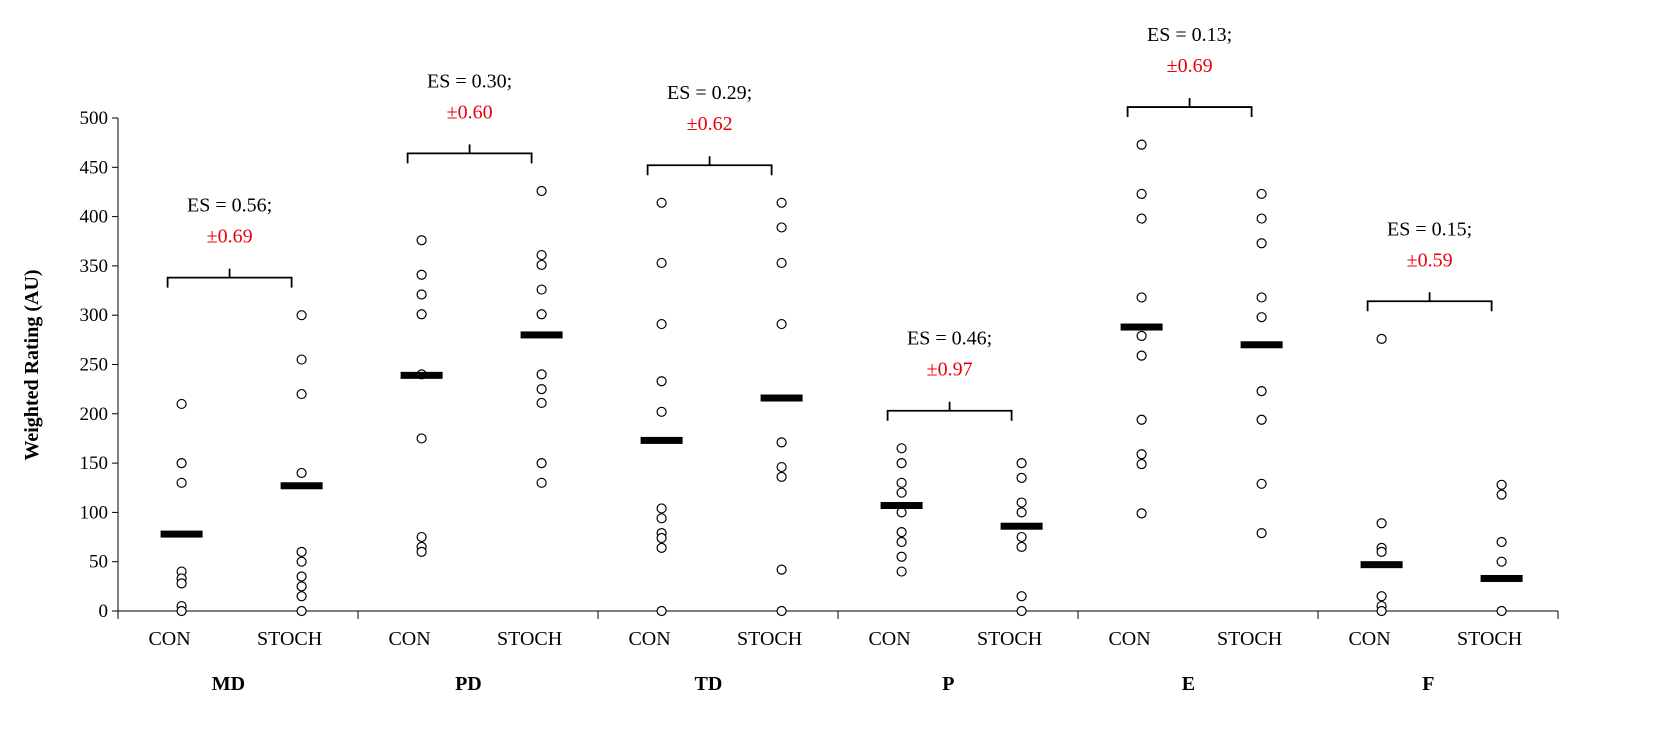  What do you see at coordinates (1428, 684) in the screenshot?
I see `group-label: F` at bounding box center [1428, 684].